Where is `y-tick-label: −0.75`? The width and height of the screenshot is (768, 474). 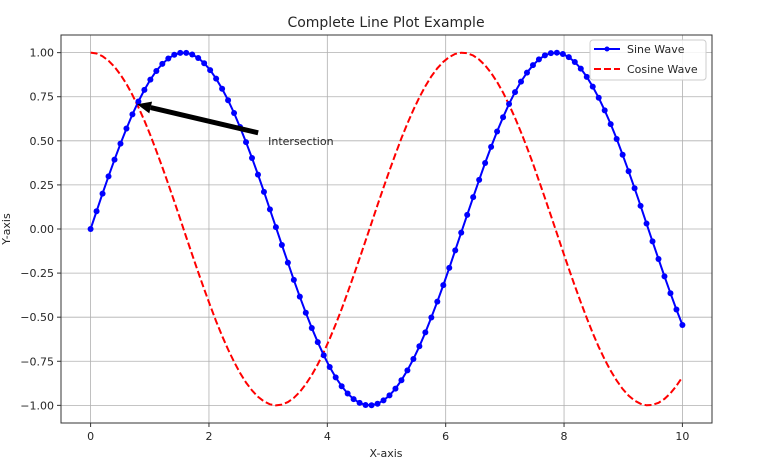
y-tick-label: −0.75 is located at coordinates (37, 361).